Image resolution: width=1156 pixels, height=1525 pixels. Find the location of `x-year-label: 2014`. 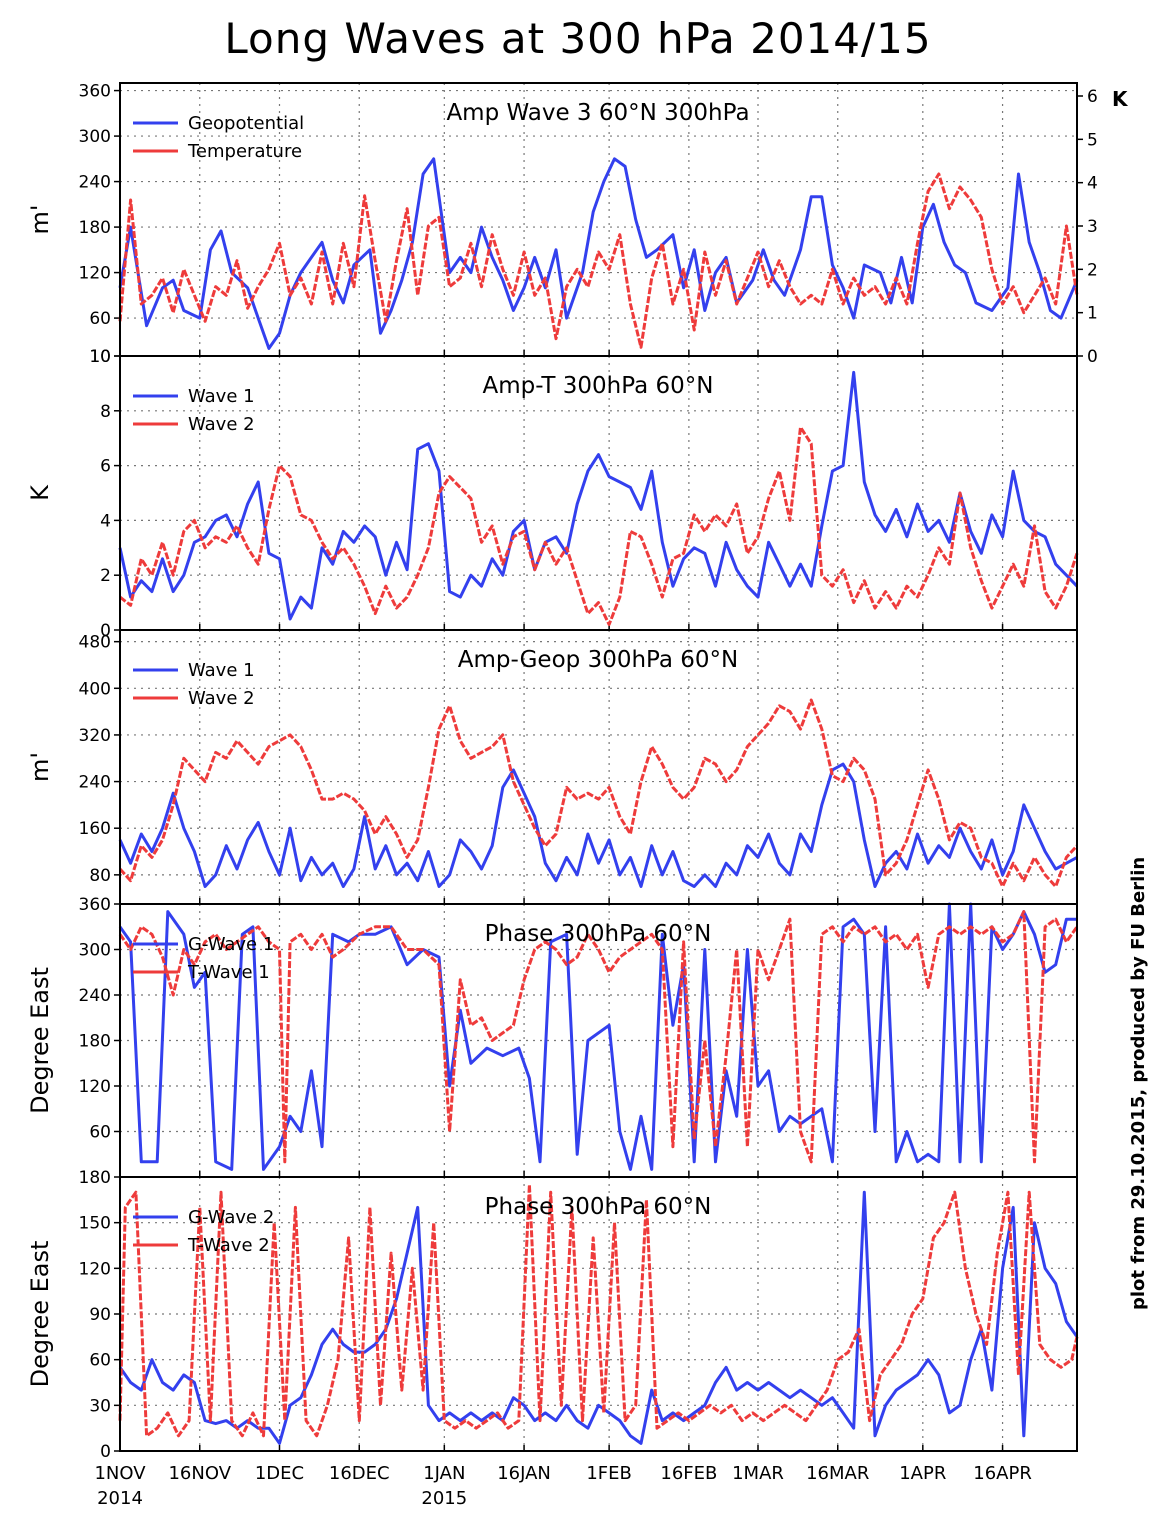

x-year-label: 2014 is located at coordinates (120, 1498).